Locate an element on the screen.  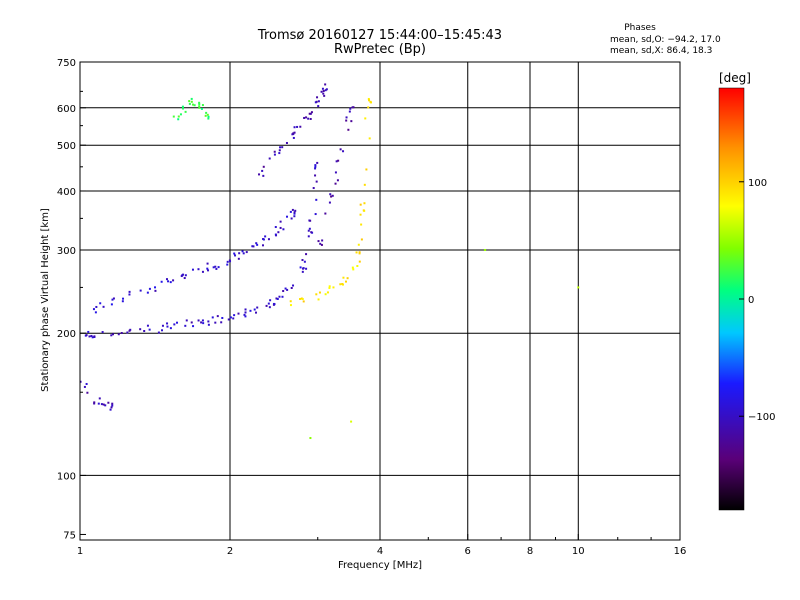
x-tick-label: 2 is located at coordinates (230, 551).